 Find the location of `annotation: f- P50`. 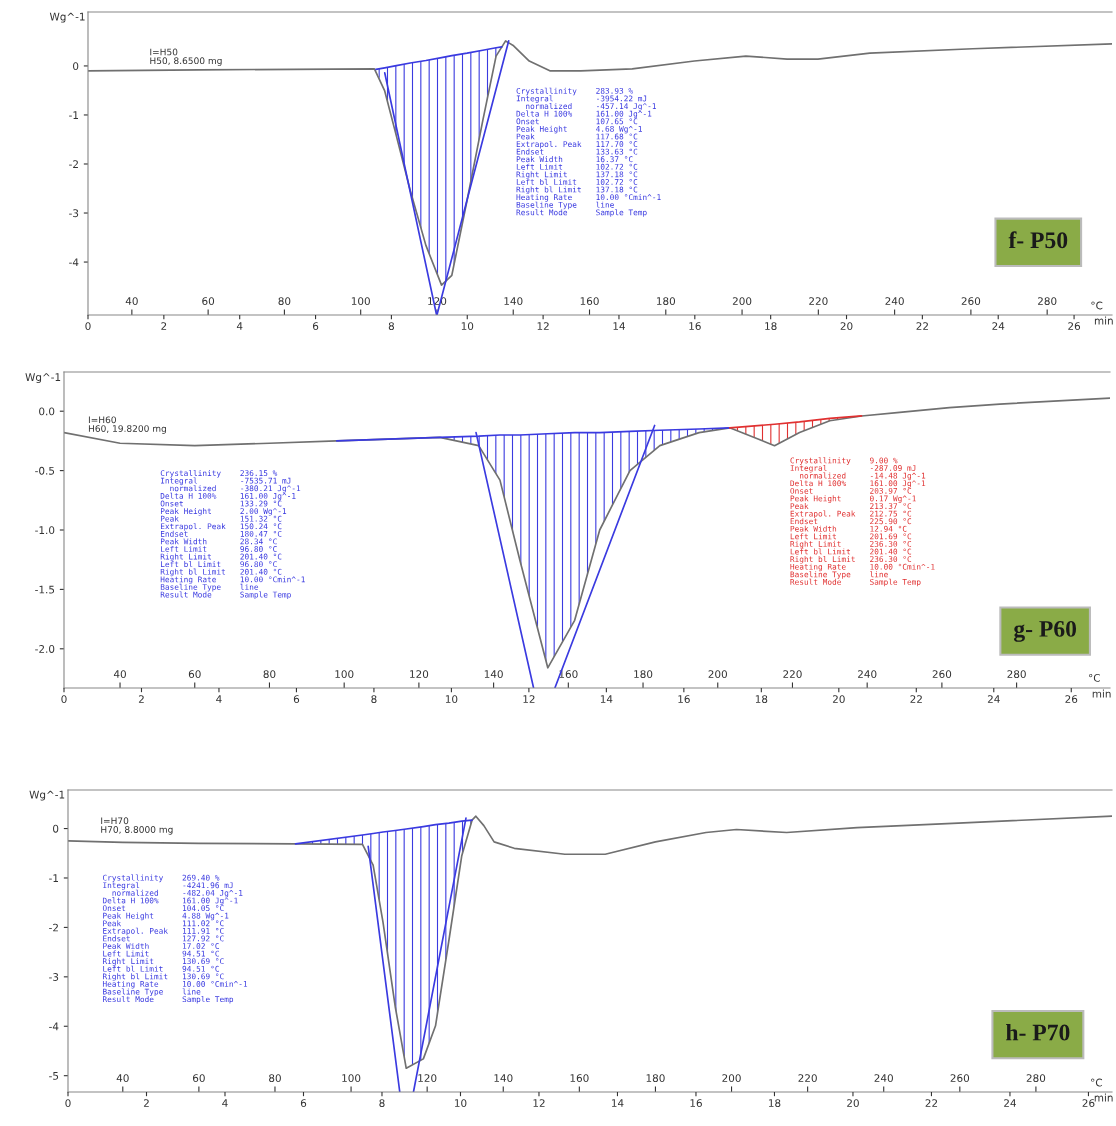

annotation: f- P50 is located at coordinates (1038, 240).